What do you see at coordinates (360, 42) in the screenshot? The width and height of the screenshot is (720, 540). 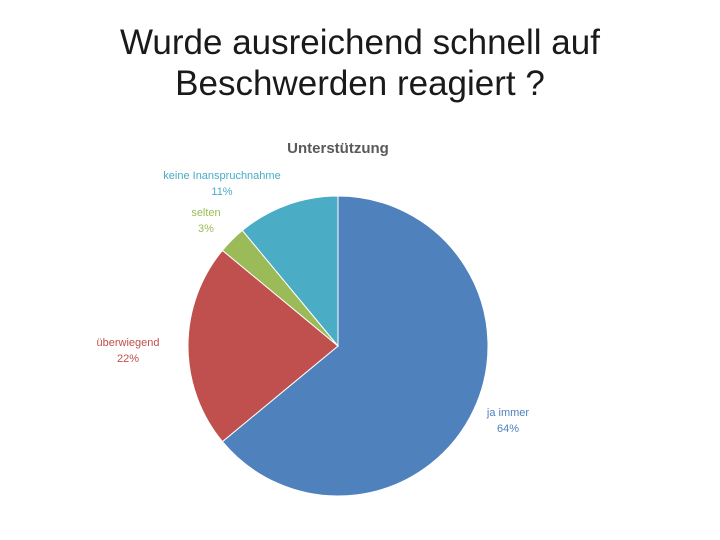 I see `slide-title-line-1: Wurde ausreichend schnell auf` at bounding box center [360, 42].